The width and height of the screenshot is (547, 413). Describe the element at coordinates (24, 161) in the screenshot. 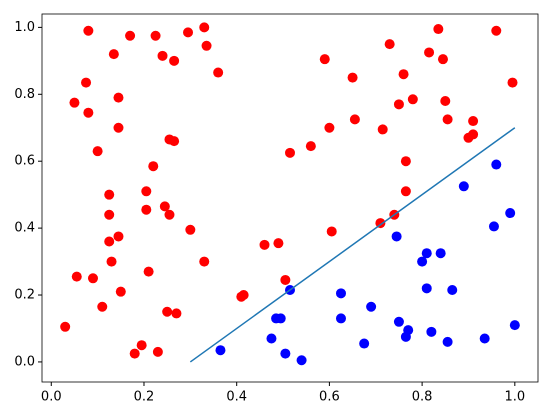

I see `y-tick-label: 0.6` at that location.